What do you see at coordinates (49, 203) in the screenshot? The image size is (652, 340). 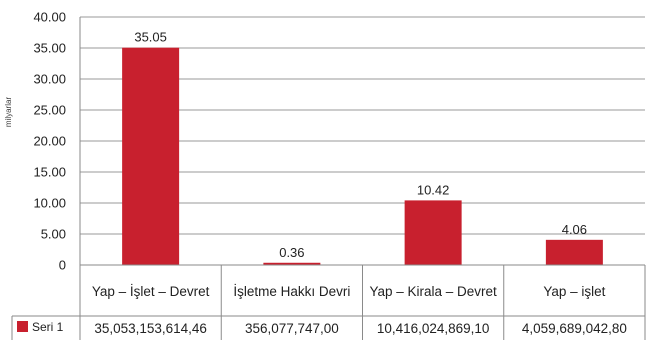 I see `y-tick-label: 10.00` at bounding box center [49, 203].